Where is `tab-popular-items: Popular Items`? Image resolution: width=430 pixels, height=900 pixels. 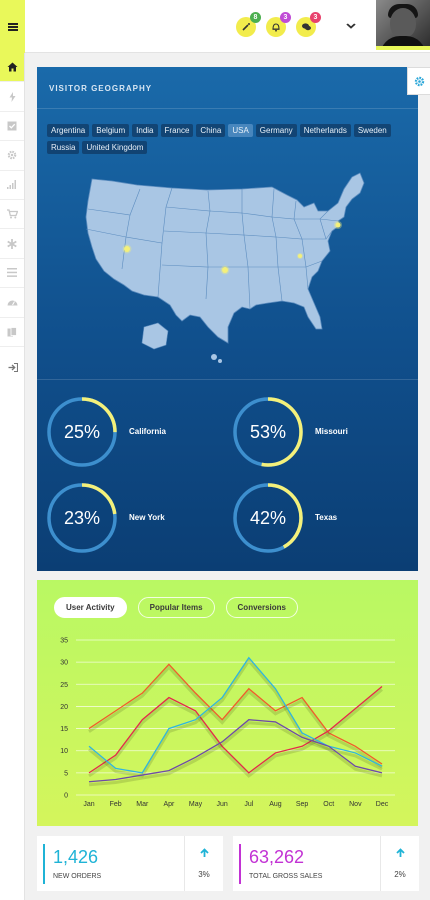 tab-popular-items: Popular Items is located at coordinates (176, 607).